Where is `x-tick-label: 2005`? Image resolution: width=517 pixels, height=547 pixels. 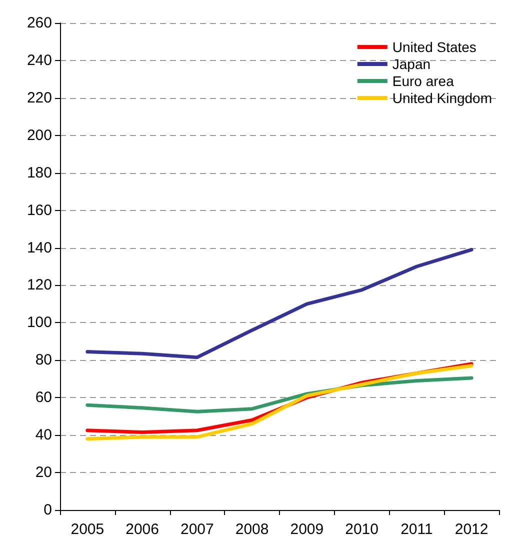 x-tick-label: 2005 is located at coordinates (87, 529).